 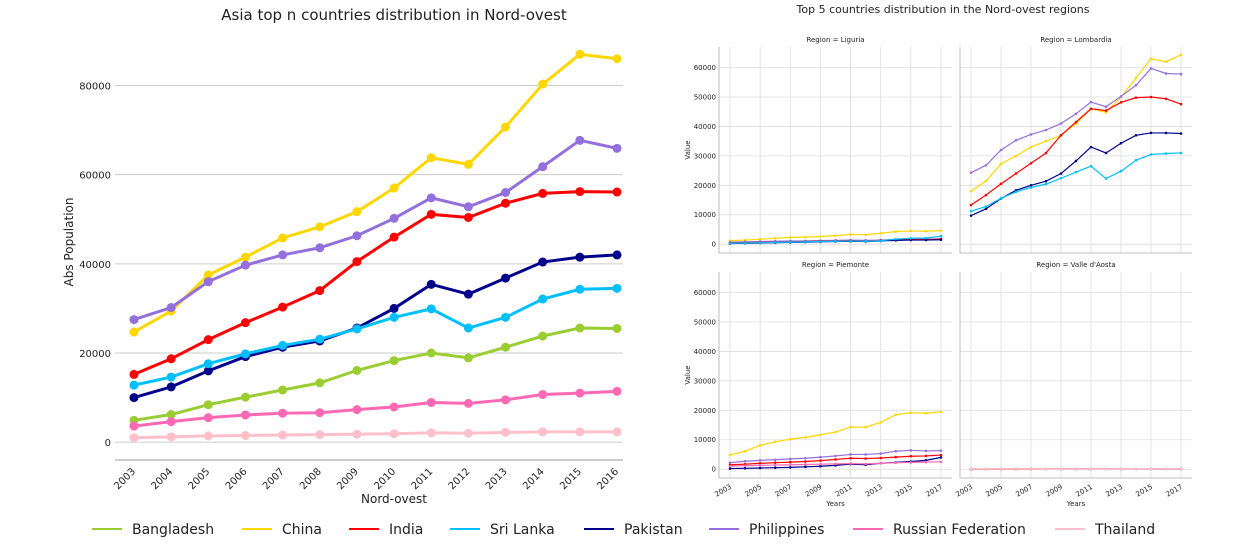 I want to click on facet-ylabel: Value, so click(x=688, y=374).